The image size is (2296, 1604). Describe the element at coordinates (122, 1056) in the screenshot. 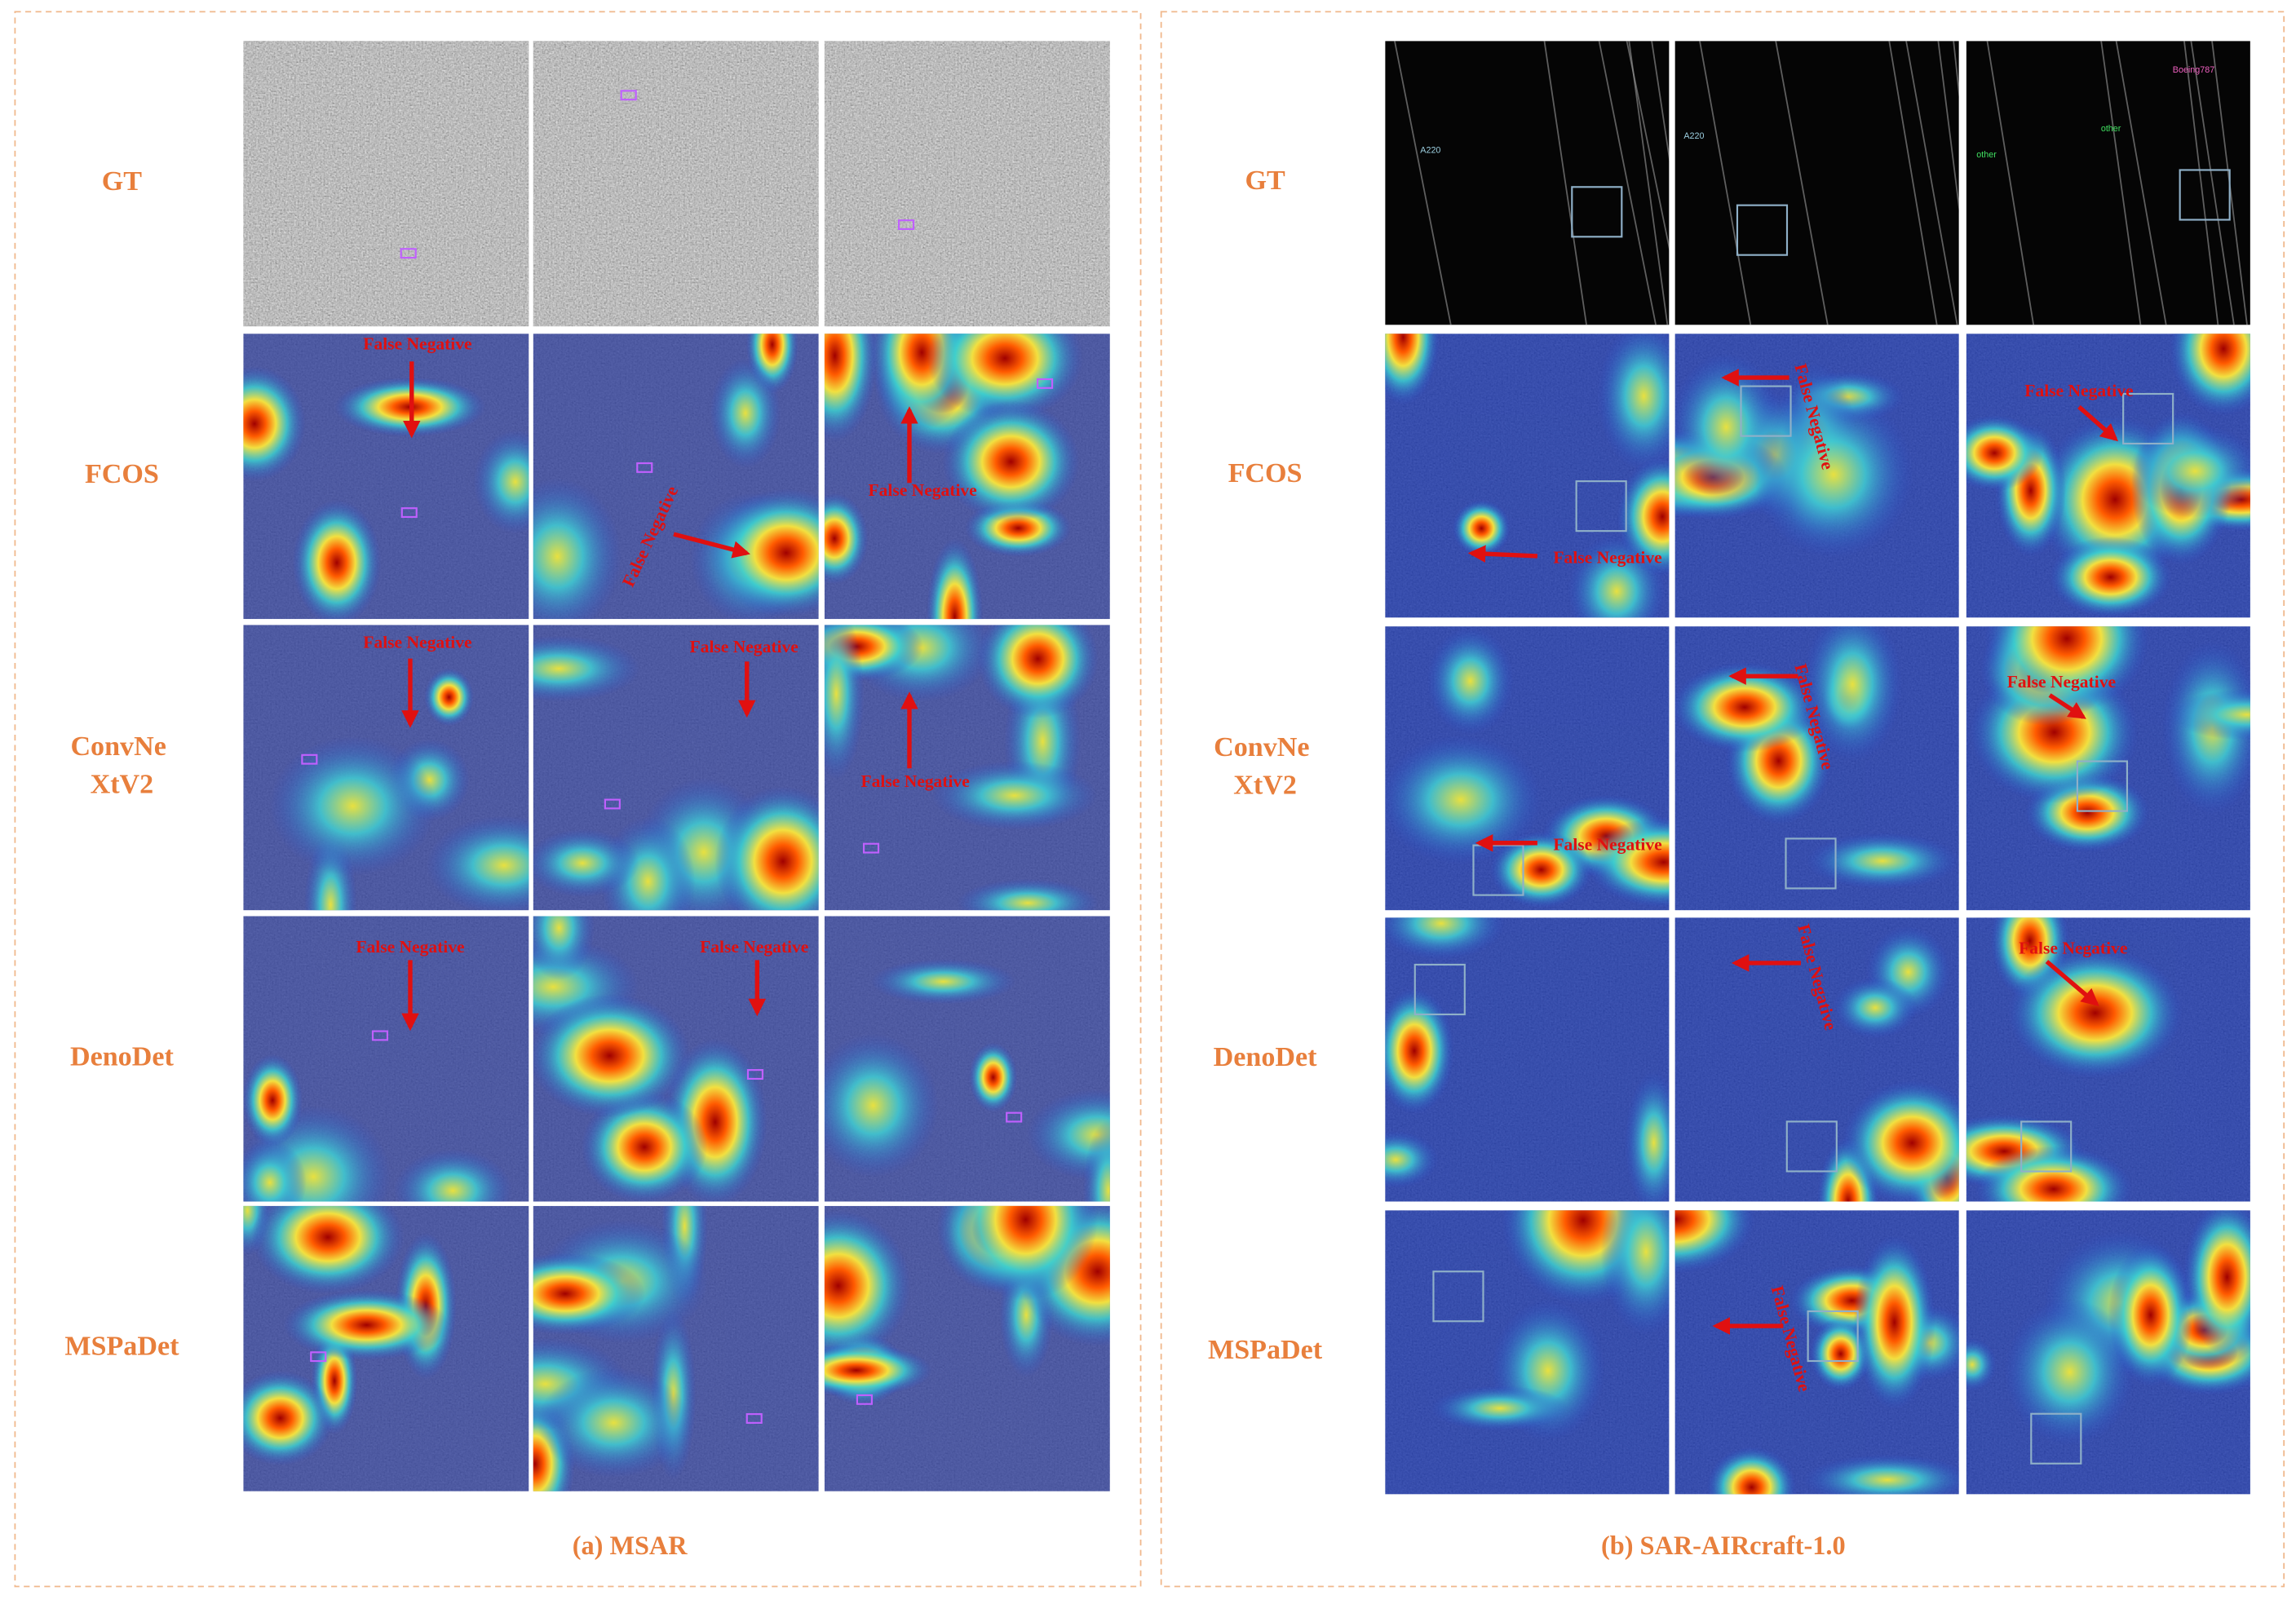

I see `row-label: DenoDet` at that location.